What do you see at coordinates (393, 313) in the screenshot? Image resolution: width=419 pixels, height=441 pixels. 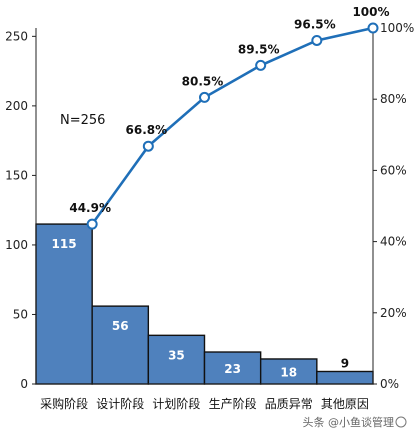 I see `y-right-tick-label: 20%` at bounding box center [393, 313].